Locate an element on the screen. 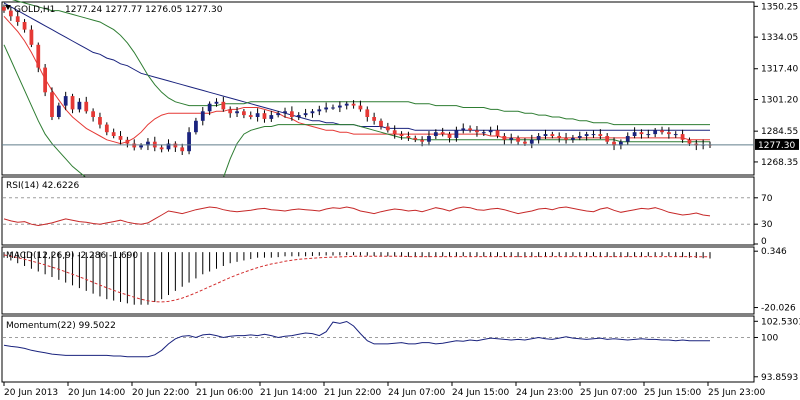  rsi-tick-label: 70 is located at coordinates (767, 199).